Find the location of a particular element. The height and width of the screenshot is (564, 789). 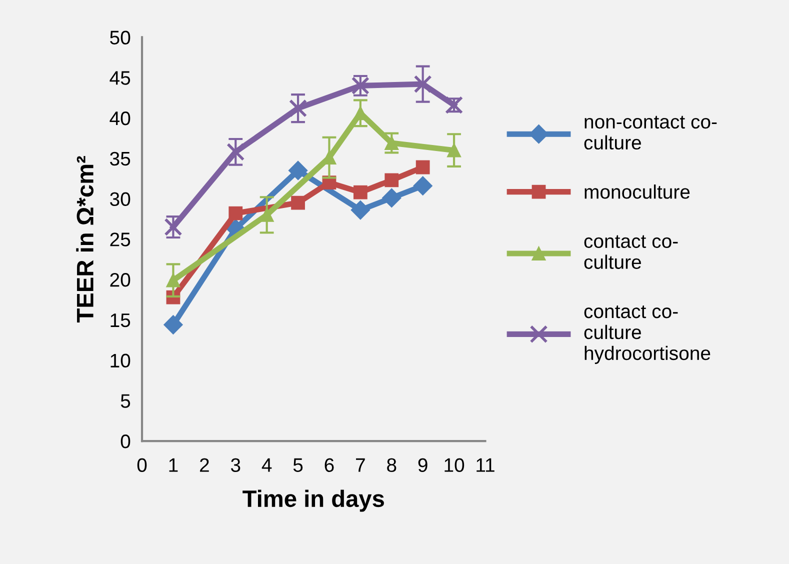

y-tick-label: 35 is located at coordinates (120, 159).